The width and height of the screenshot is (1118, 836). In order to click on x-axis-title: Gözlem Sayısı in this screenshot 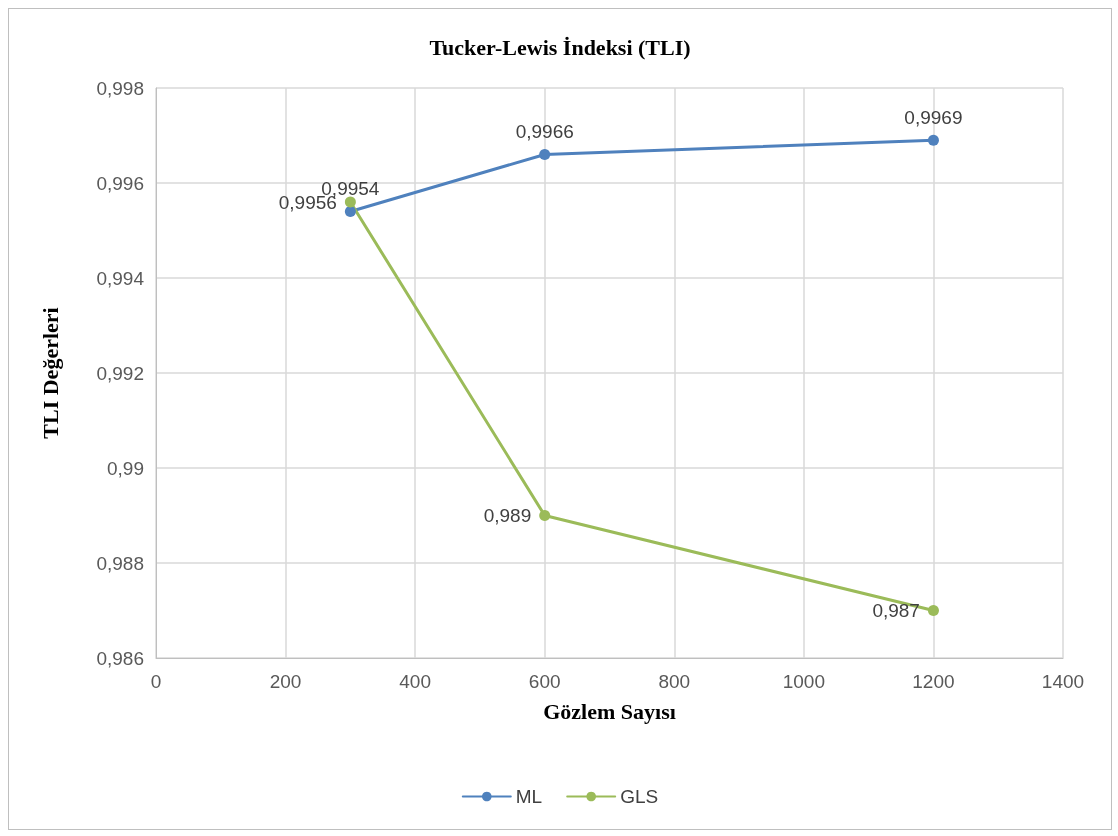, I will do `click(609, 711)`.